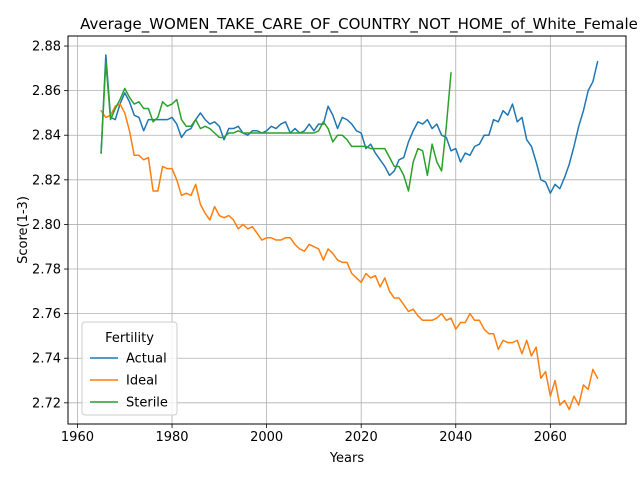  I want to click on x-axis-label: Years, so click(347, 458).